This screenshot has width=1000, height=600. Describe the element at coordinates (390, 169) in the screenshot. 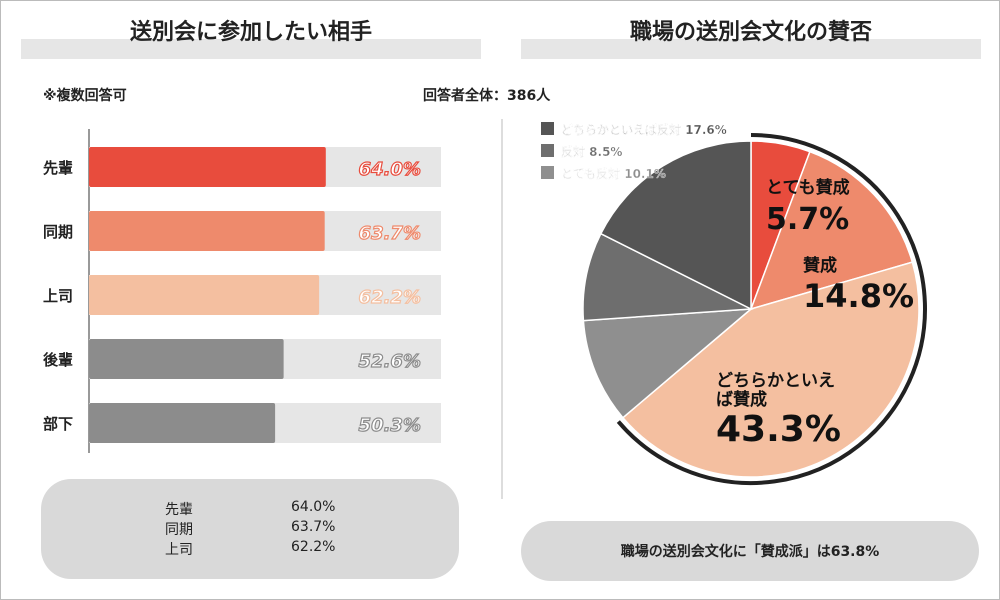

I see `value-label: 64.0%` at that location.